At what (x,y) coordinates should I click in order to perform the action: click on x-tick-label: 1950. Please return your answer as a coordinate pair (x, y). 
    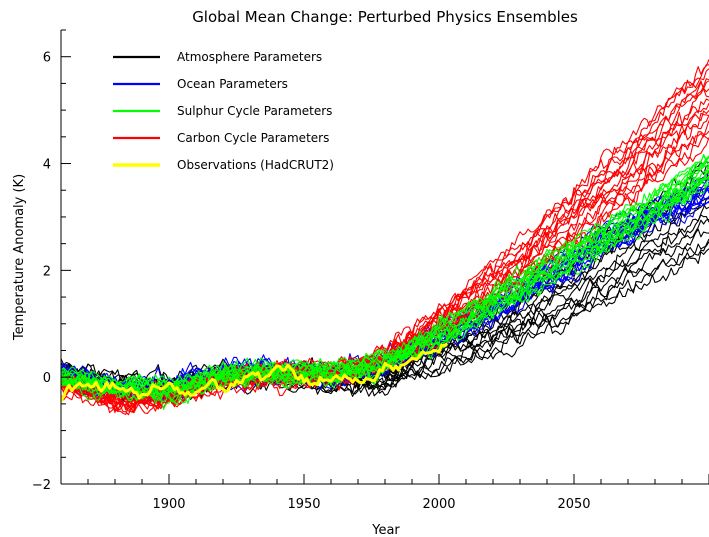
    Looking at the image, I should click on (303, 504).